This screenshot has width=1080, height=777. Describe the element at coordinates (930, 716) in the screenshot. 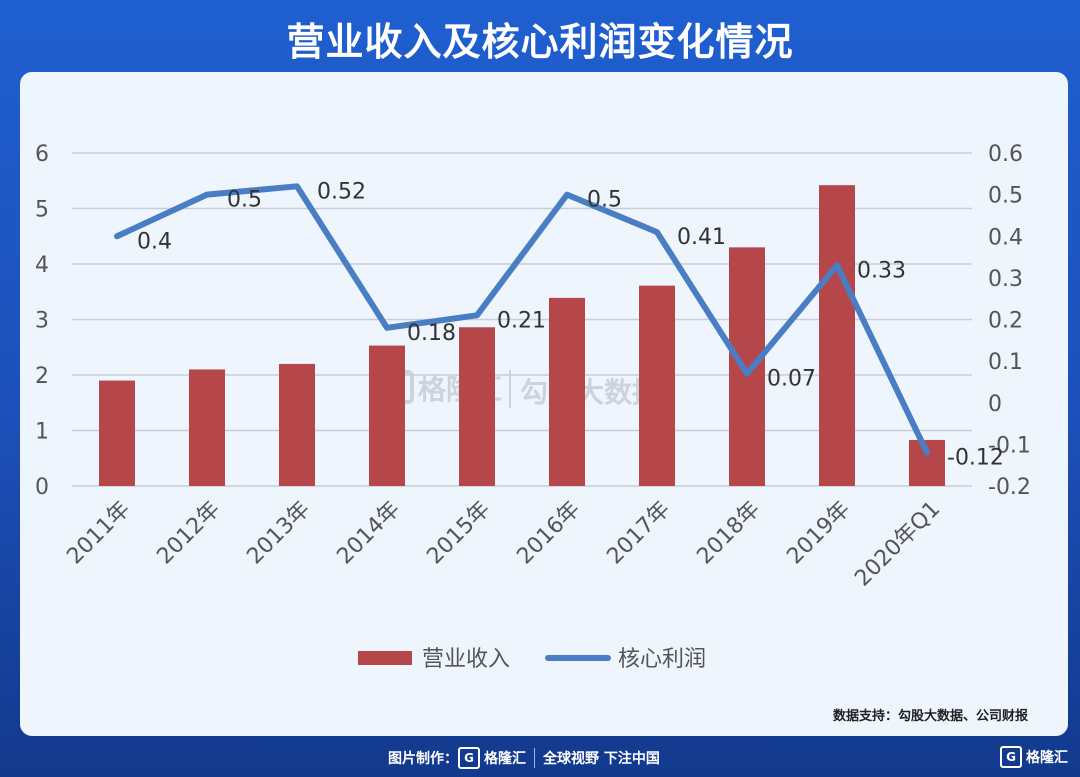

I see `data-source: 数据支持：勾股大数据、公司财报` at that location.